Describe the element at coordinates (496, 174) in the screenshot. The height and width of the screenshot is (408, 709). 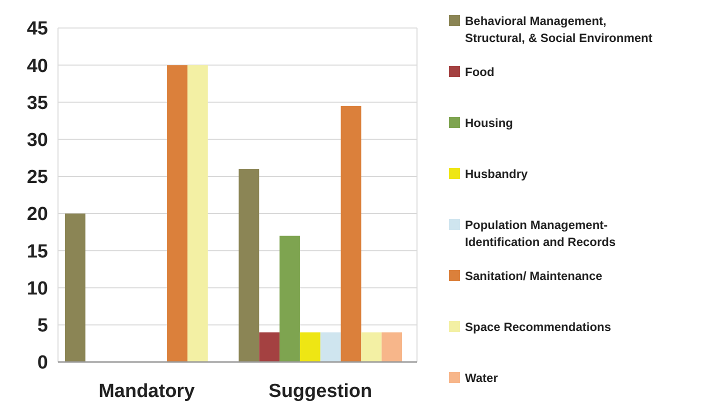
I see `legend-label: Husbandry` at that location.